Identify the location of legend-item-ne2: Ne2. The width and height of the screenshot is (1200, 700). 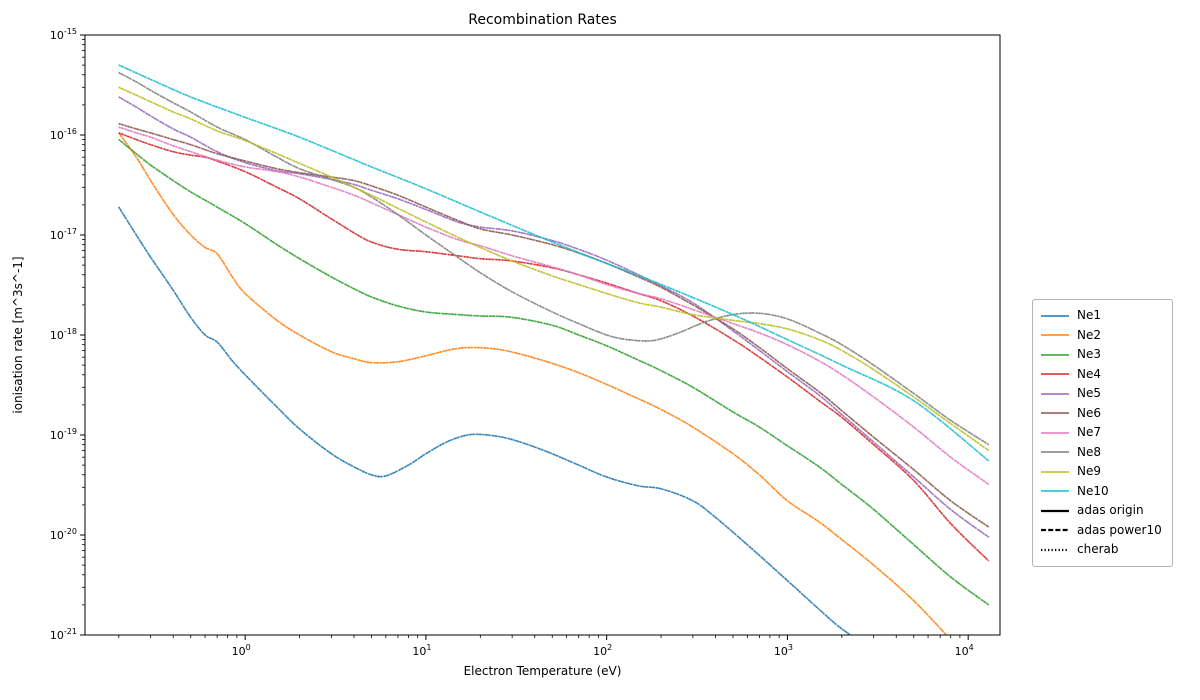
(1101, 336).